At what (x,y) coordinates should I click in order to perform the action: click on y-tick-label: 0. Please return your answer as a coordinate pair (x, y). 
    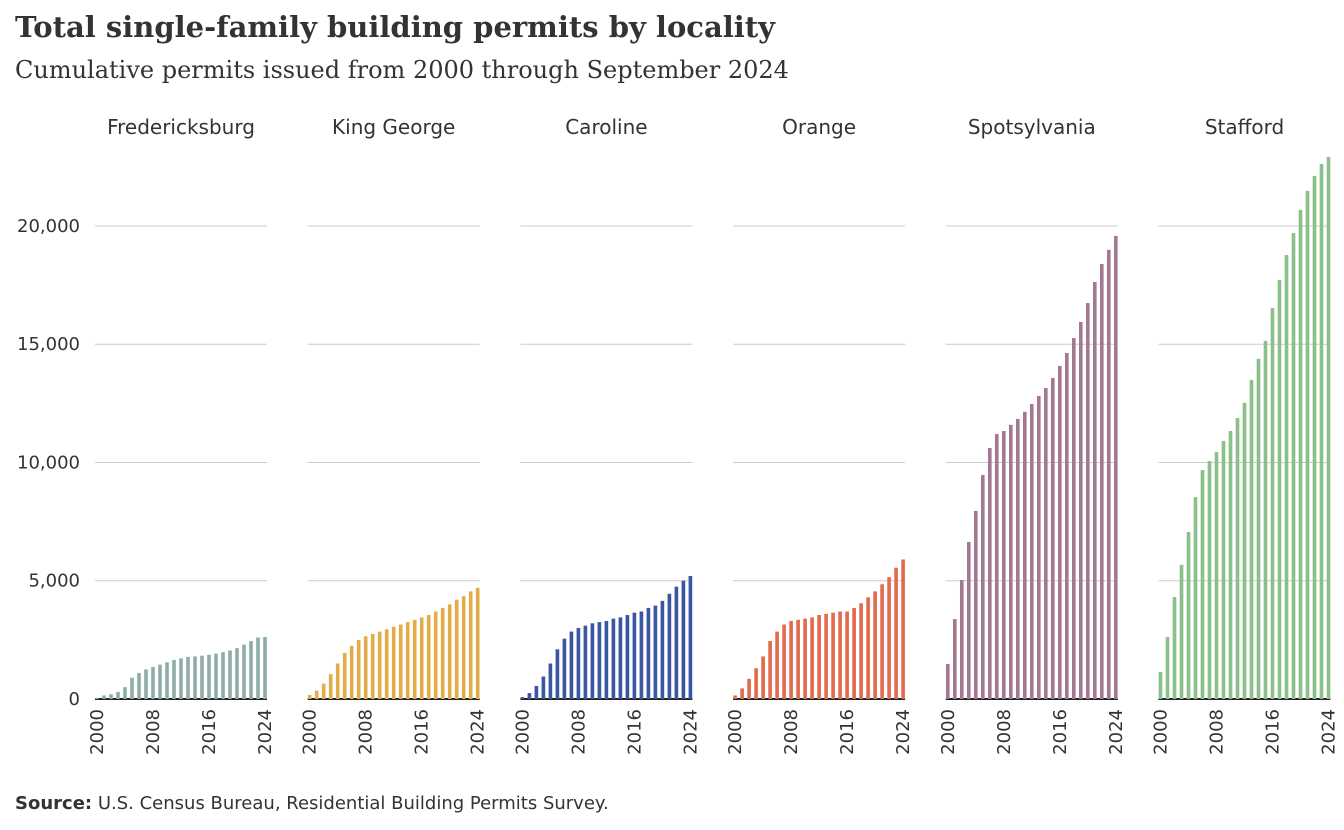
    Looking at the image, I should click on (74, 699).